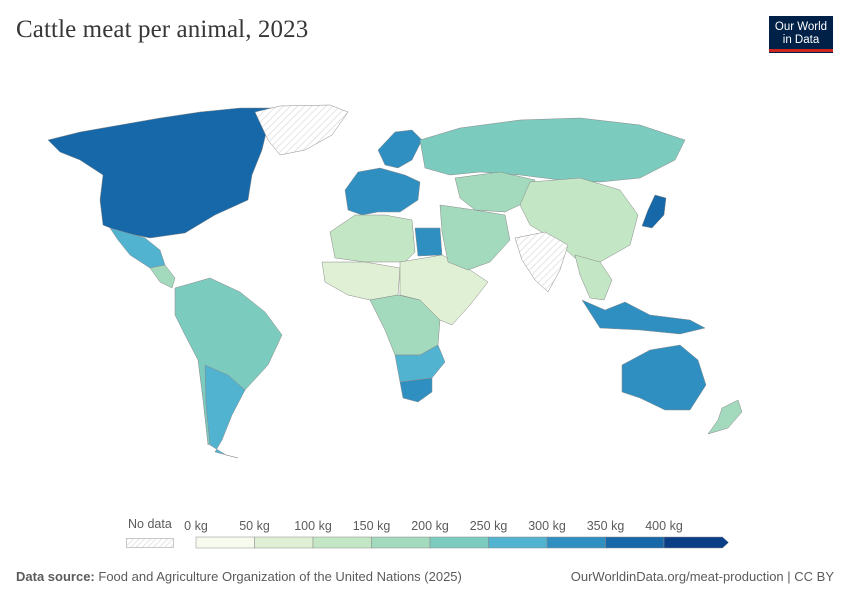 The height and width of the screenshot is (600, 850). What do you see at coordinates (162, 29) in the screenshot?
I see `chart-title: Cattle meat per animal, 2023` at bounding box center [162, 29].